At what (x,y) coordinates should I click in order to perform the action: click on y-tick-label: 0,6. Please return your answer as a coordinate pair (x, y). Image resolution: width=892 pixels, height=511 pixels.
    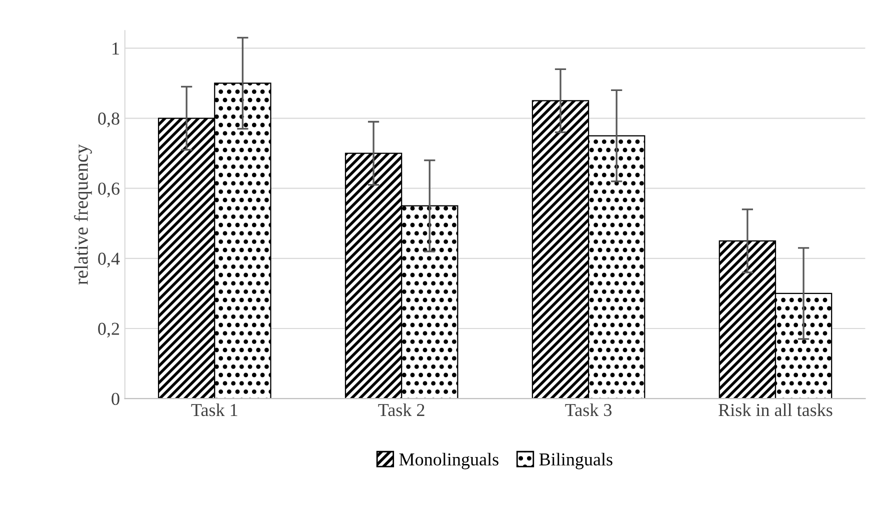
    Looking at the image, I should click on (109, 190).